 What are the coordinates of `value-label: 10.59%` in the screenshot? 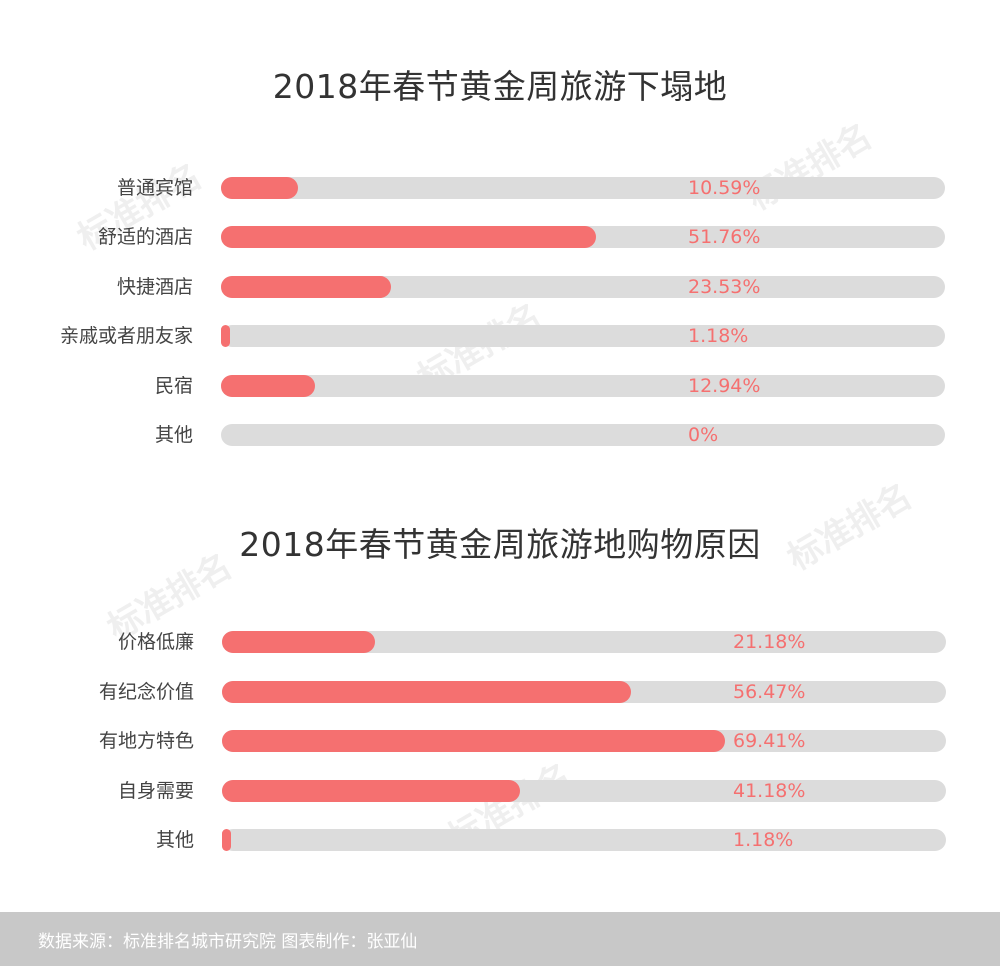 It's located at (724, 188).